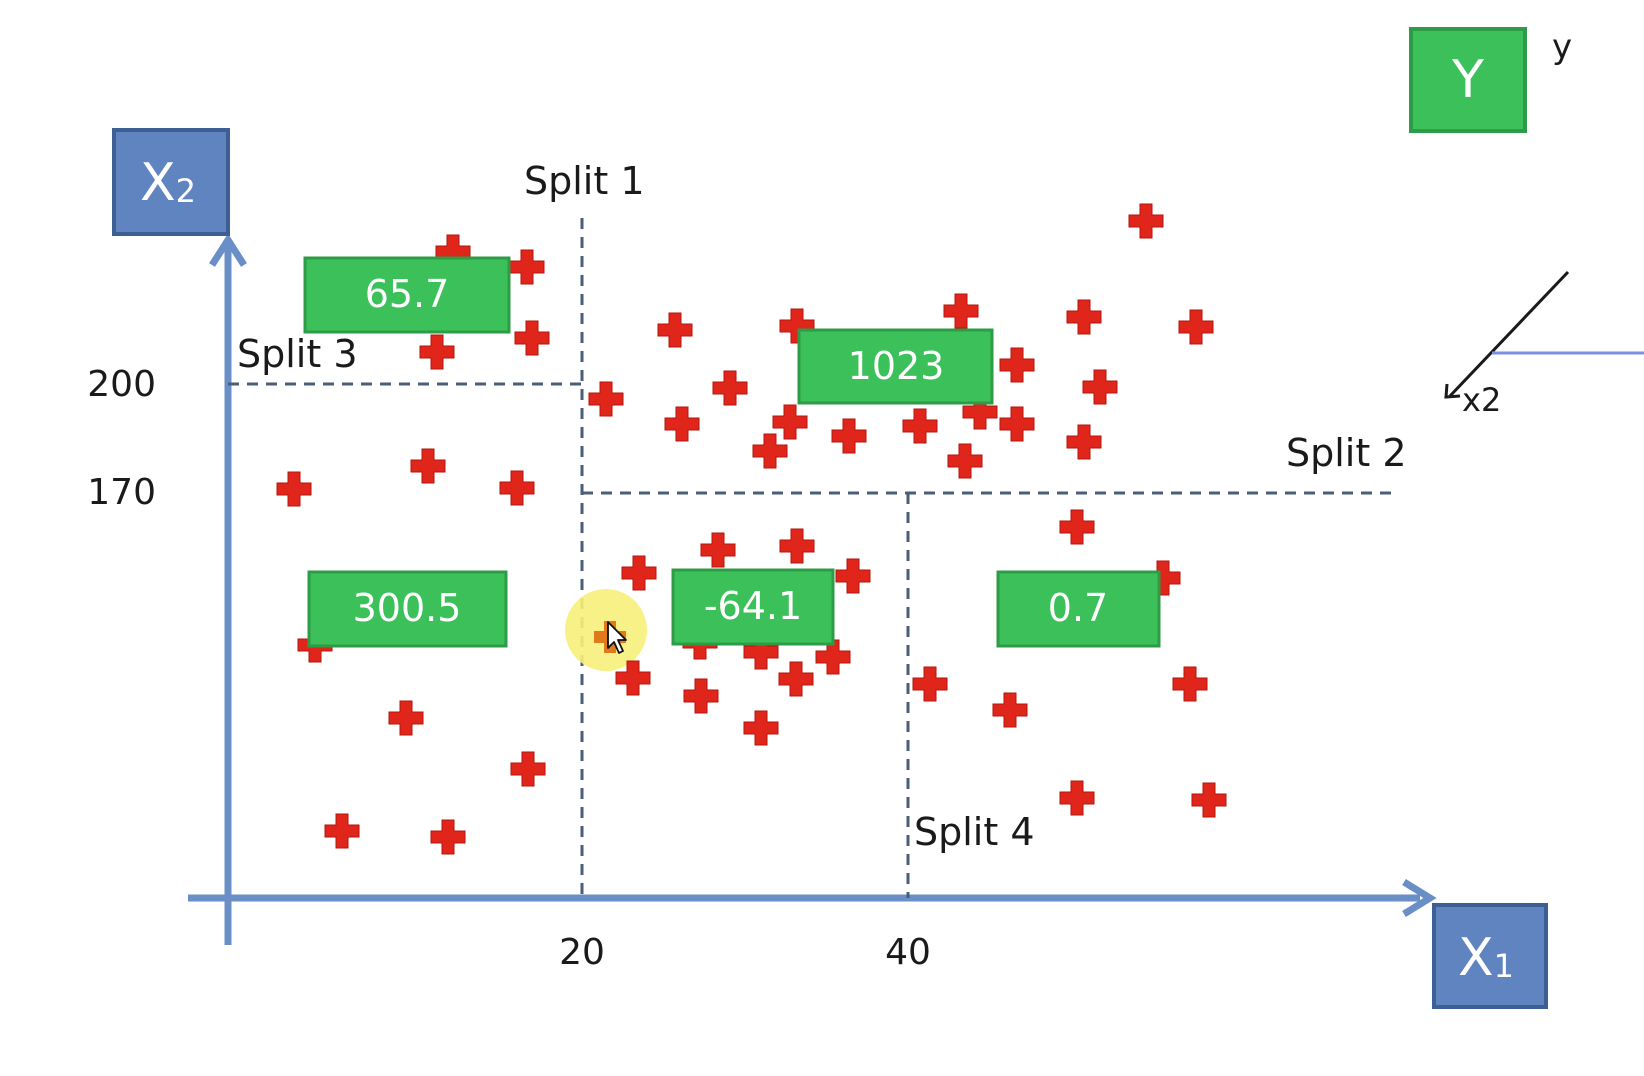 Image resolution: width=1644 pixels, height=1076 pixels. Describe the element at coordinates (617, 637) in the screenshot. I see `mouse-cursor-icon` at that location.